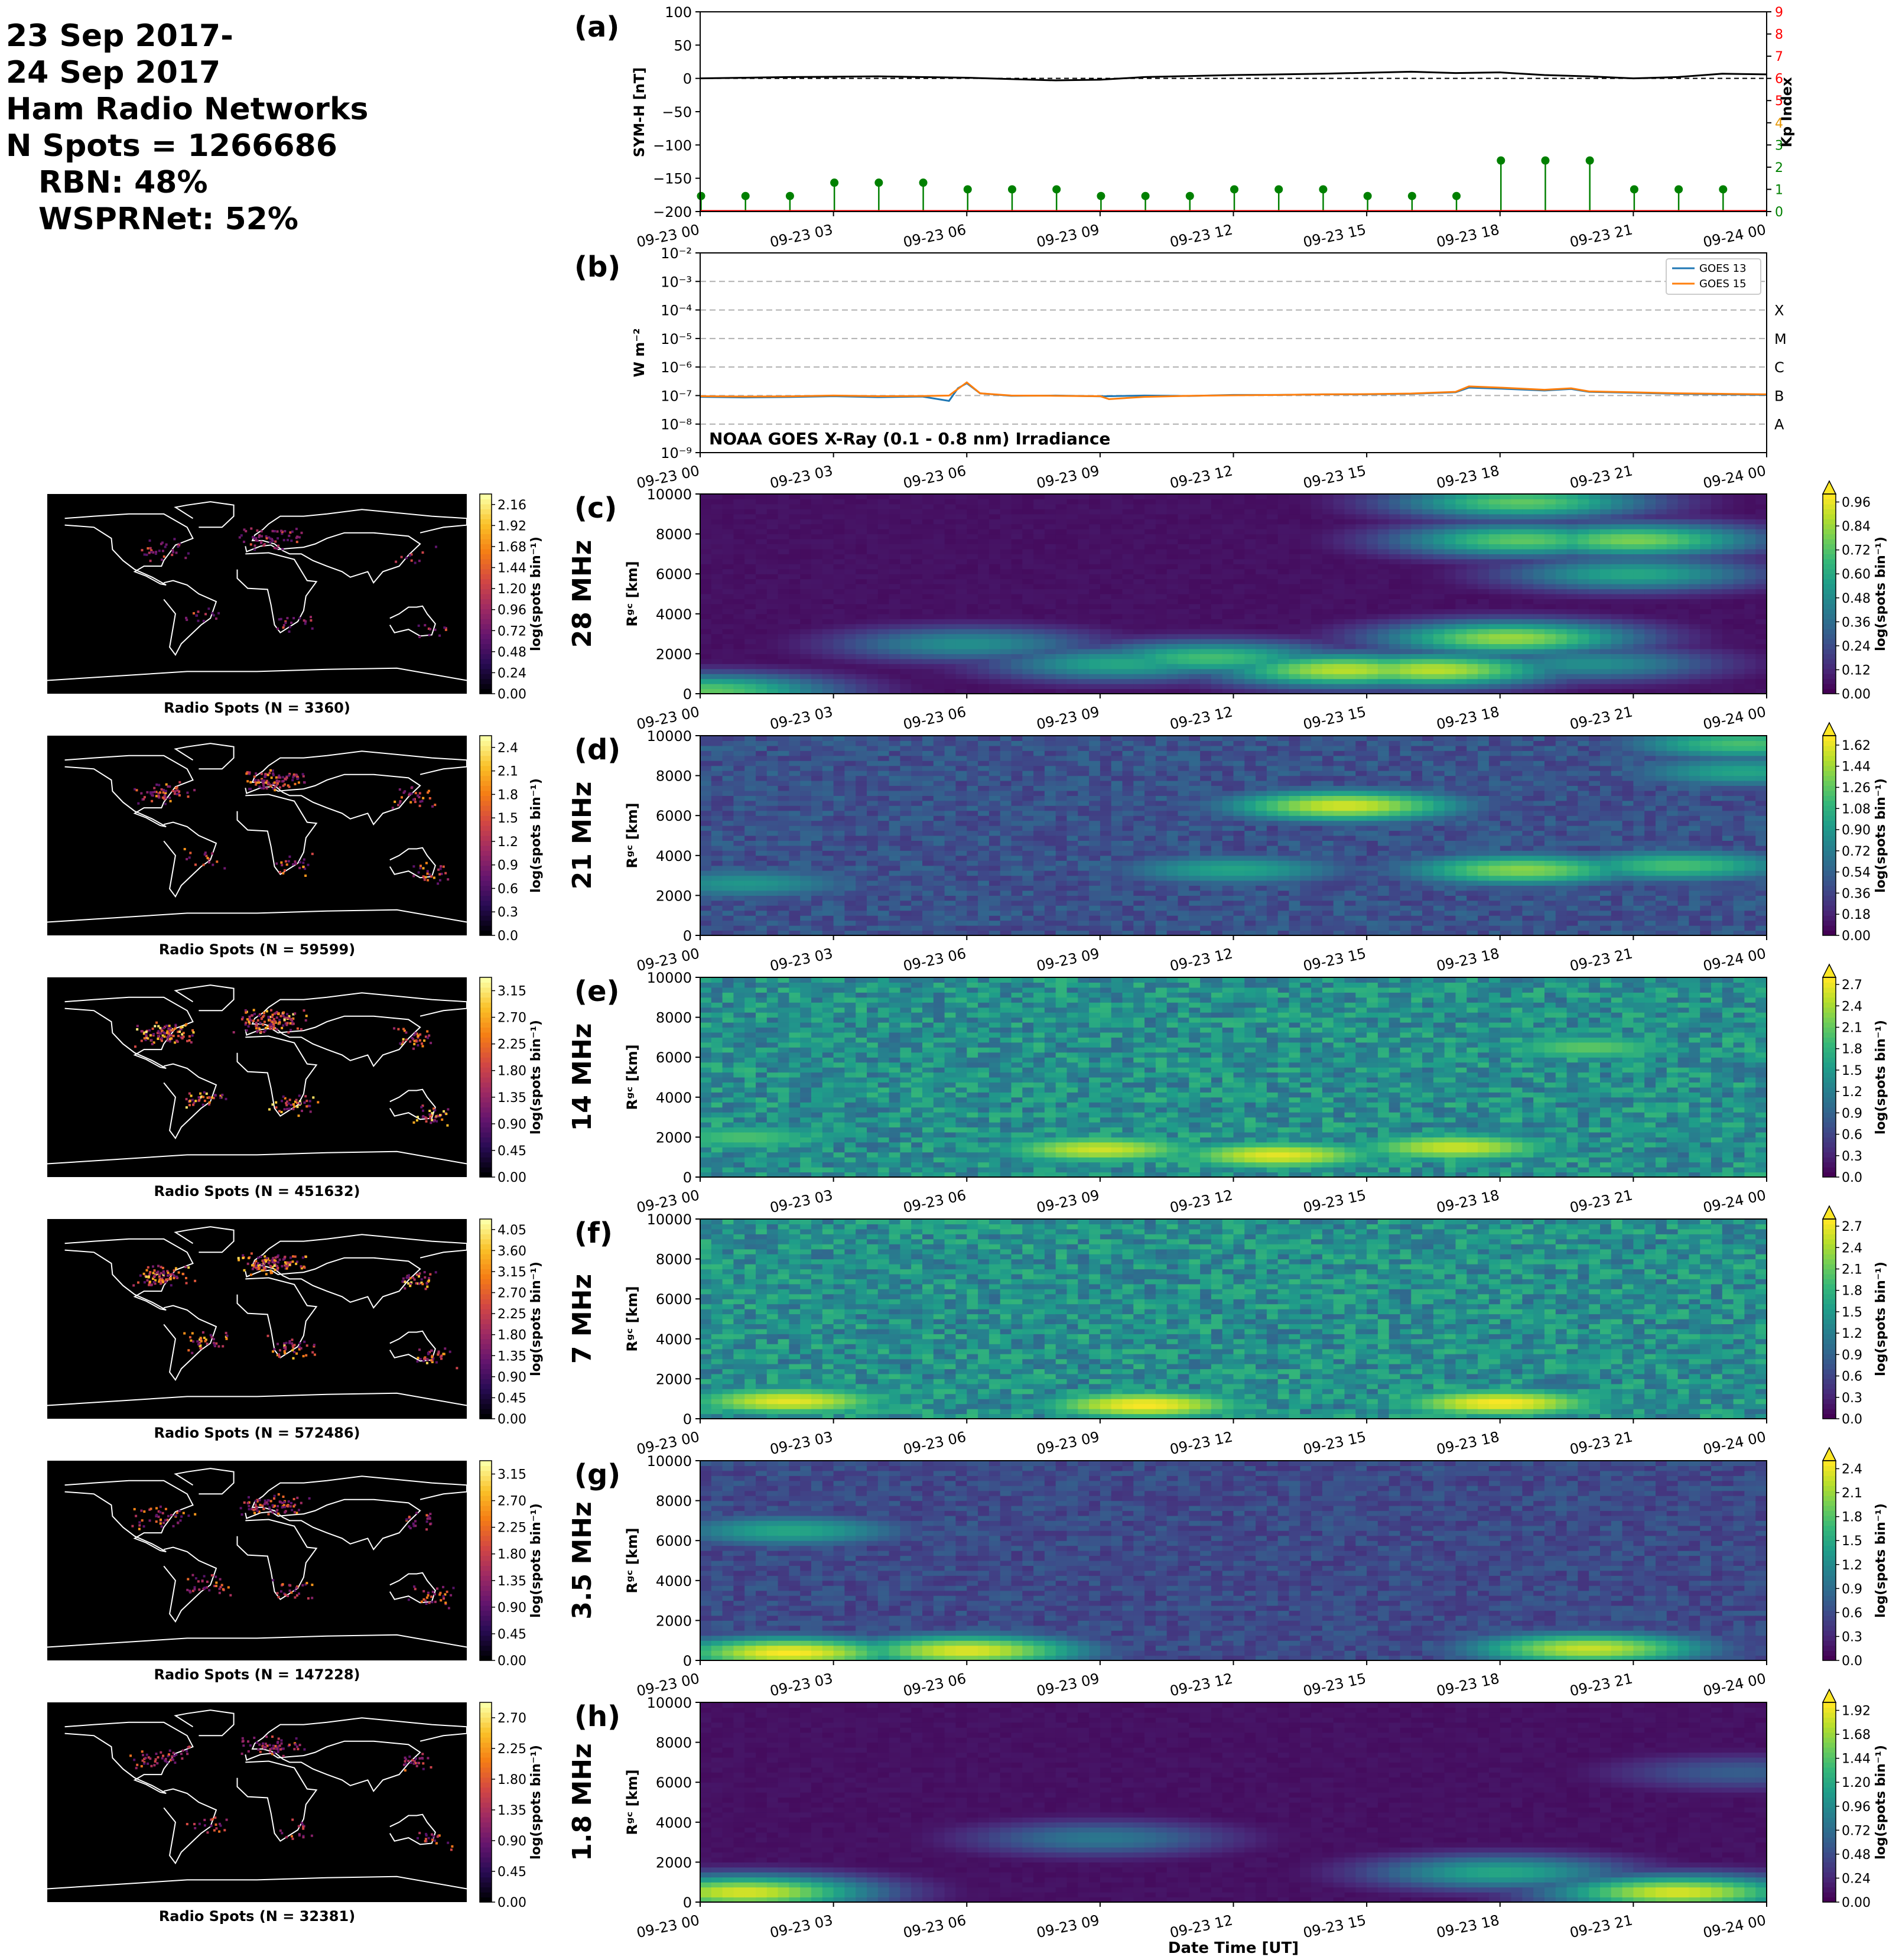  What do you see at coordinates (1856, 503) in the screenshot?
I see `colorbar-tick-label: 0.96` at bounding box center [1856, 503].